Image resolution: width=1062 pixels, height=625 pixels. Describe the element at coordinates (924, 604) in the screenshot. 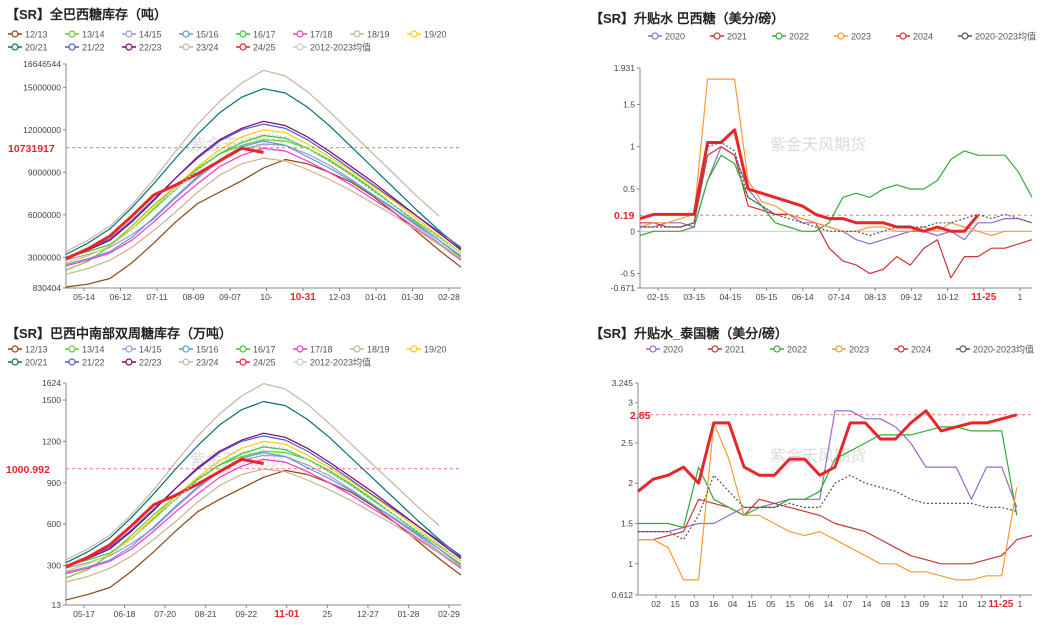

I see `x-tick-label: 09` at that location.